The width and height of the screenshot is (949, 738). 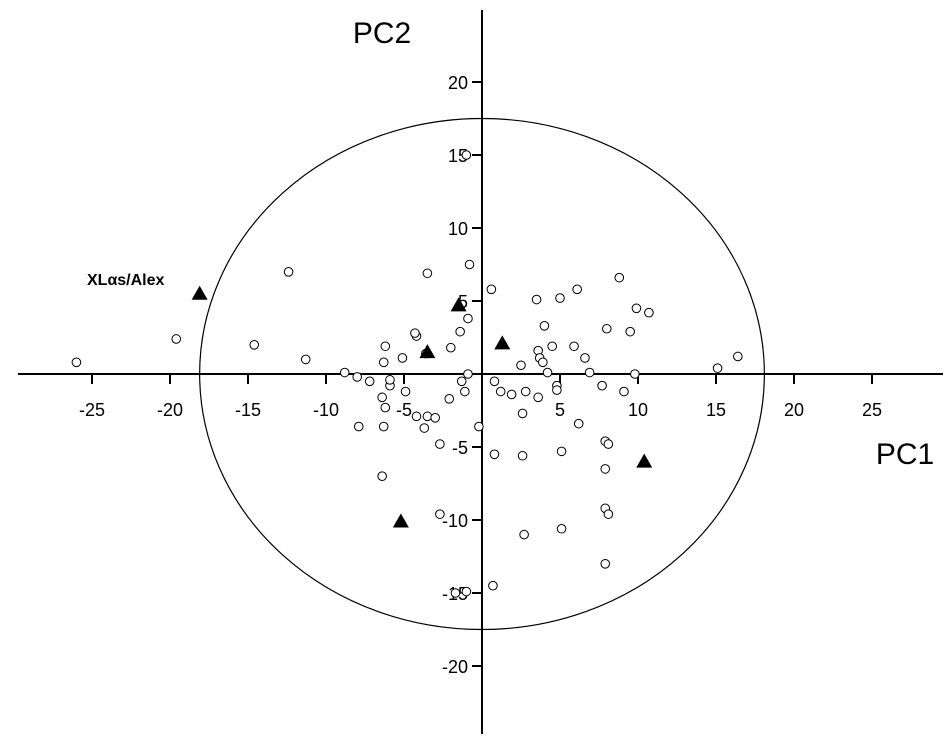 What do you see at coordinates (638, 410) in the screenshot?
I see `x-tick-label: 10` at bounding box center [638, 410].